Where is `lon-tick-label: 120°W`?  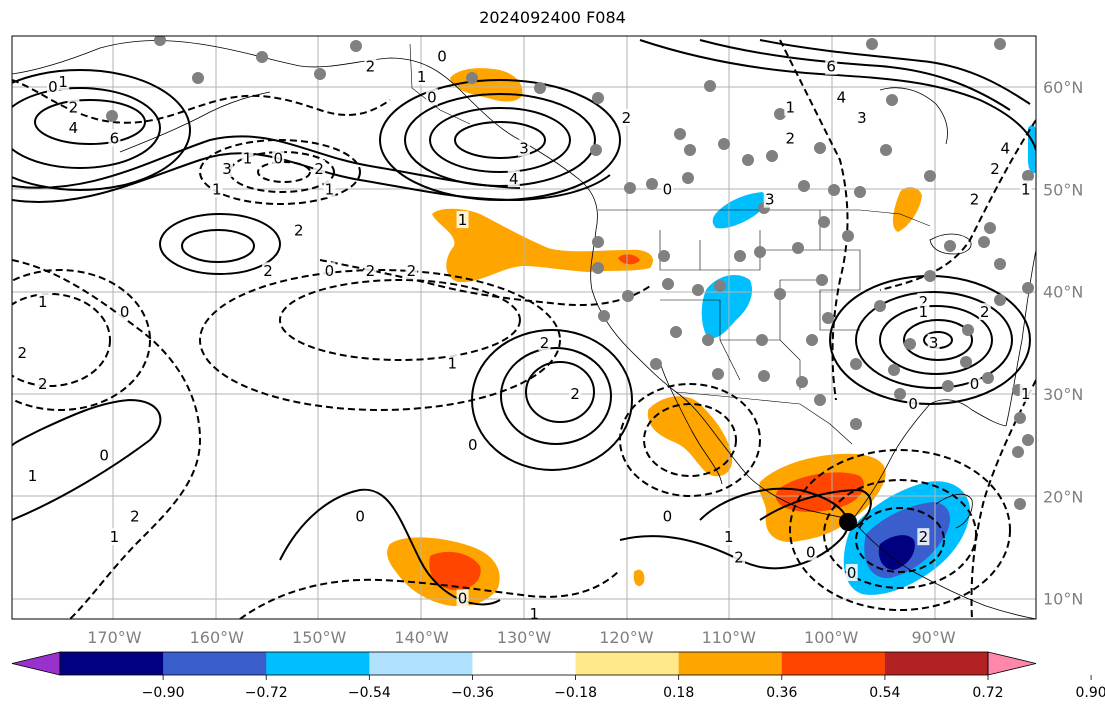 lon-tick-label: 120°W is located at coordinates (626, 637).